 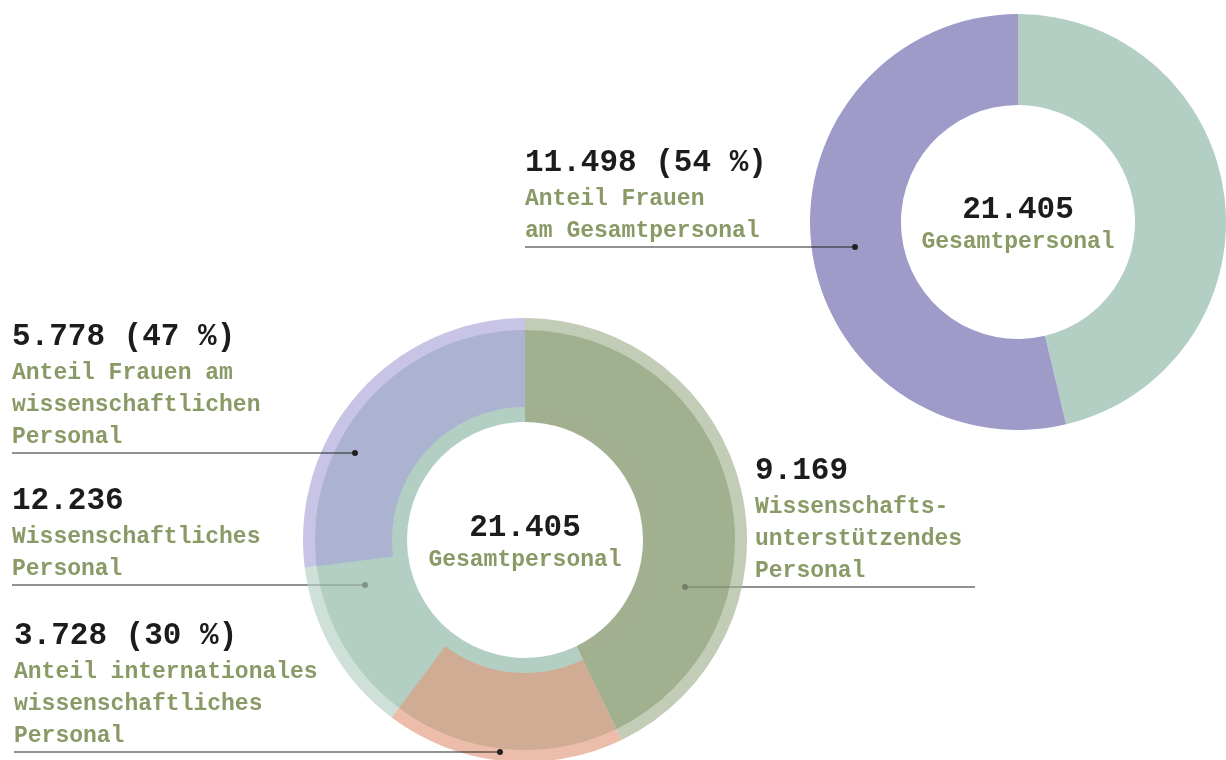 What do you see at coordinates (126, 635) in the screenshot?
I see `data-label: 3.728 (30 %)` at bounding box center [126, 635].